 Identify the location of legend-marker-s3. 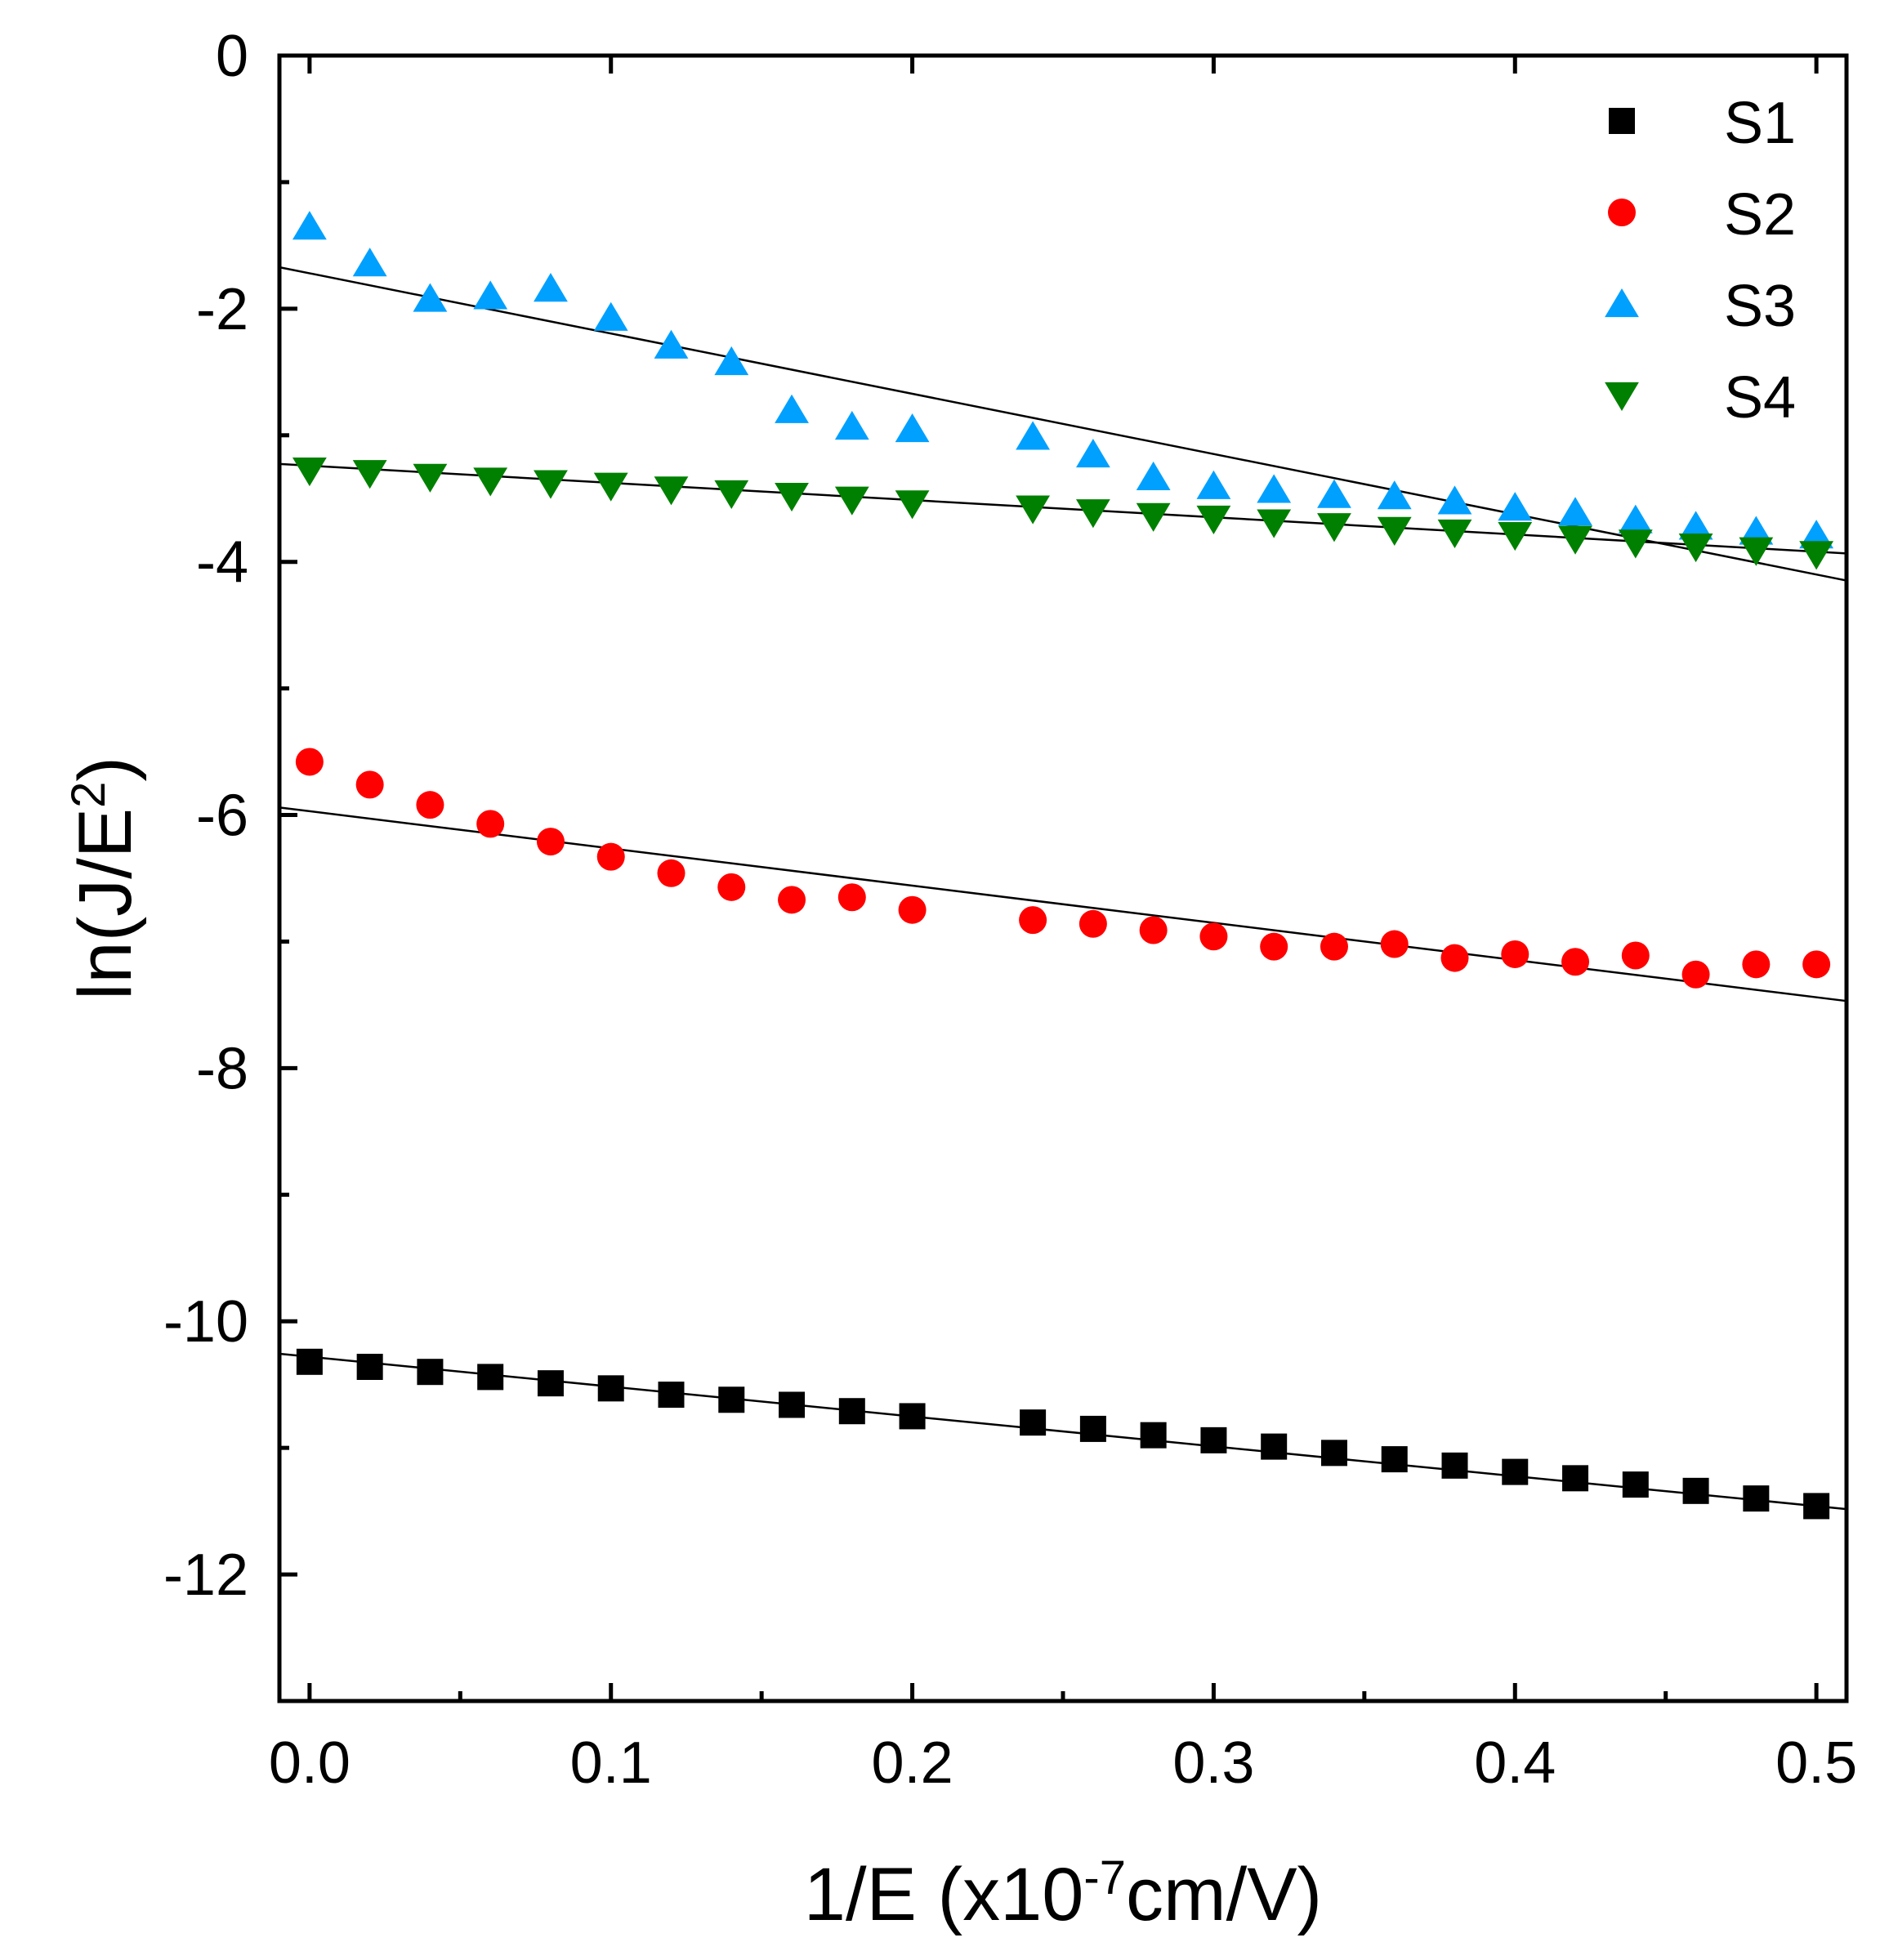
(1622, 303).